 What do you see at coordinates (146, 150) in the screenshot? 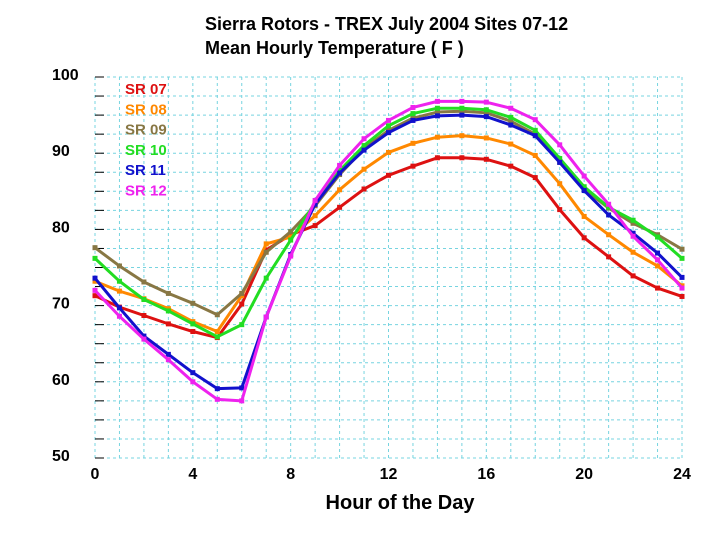
I see `legend-entry: SR 10` at bounding box center [146, 150].